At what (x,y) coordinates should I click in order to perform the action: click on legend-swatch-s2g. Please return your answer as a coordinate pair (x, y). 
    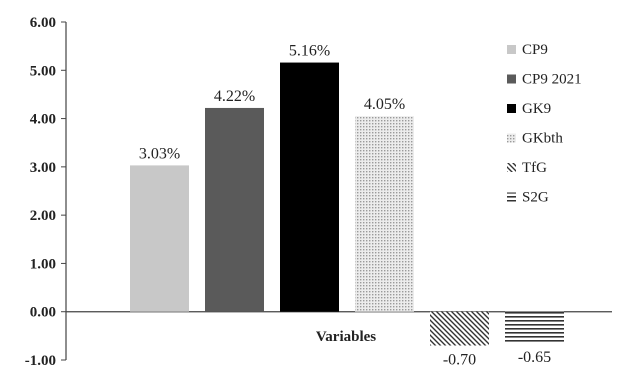
    Looking at the image, I should click on (511, 197).